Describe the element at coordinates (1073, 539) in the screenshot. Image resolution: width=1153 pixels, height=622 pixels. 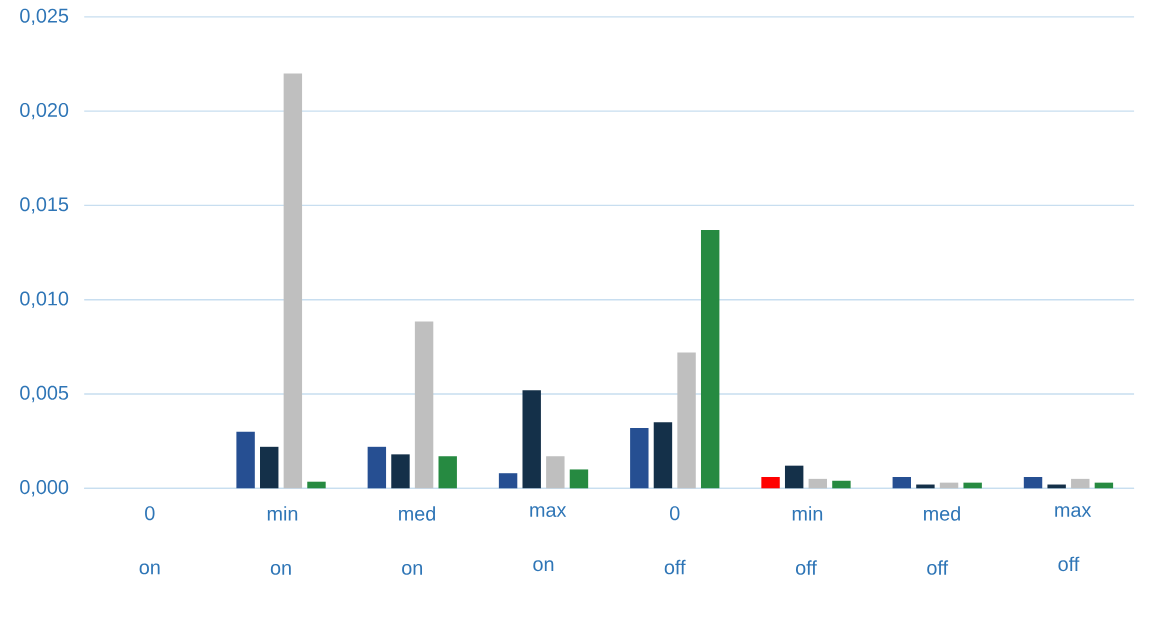
I see `category-label: max off` at that location.